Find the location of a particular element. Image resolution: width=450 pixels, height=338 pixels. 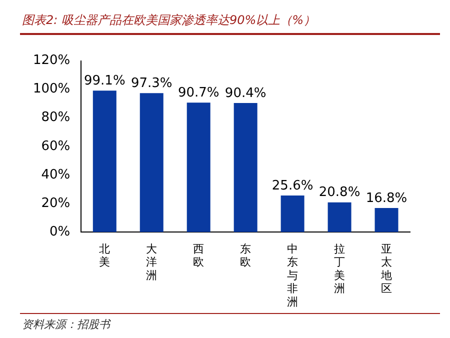

data-label: 90.7% is located at coordinates (199, 92).